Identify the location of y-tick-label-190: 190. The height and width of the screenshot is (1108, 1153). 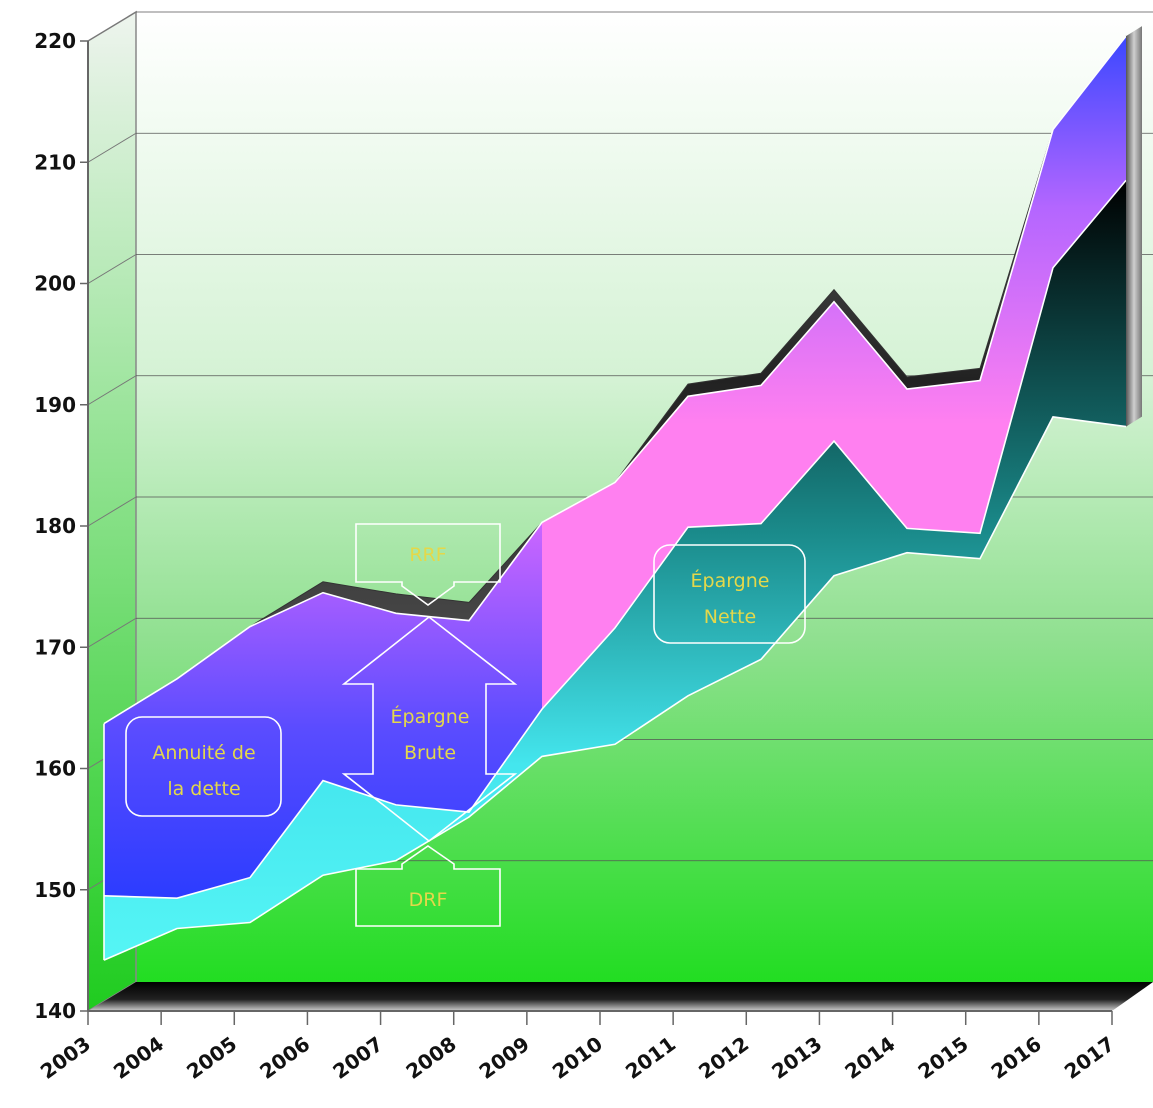
(55, 405).